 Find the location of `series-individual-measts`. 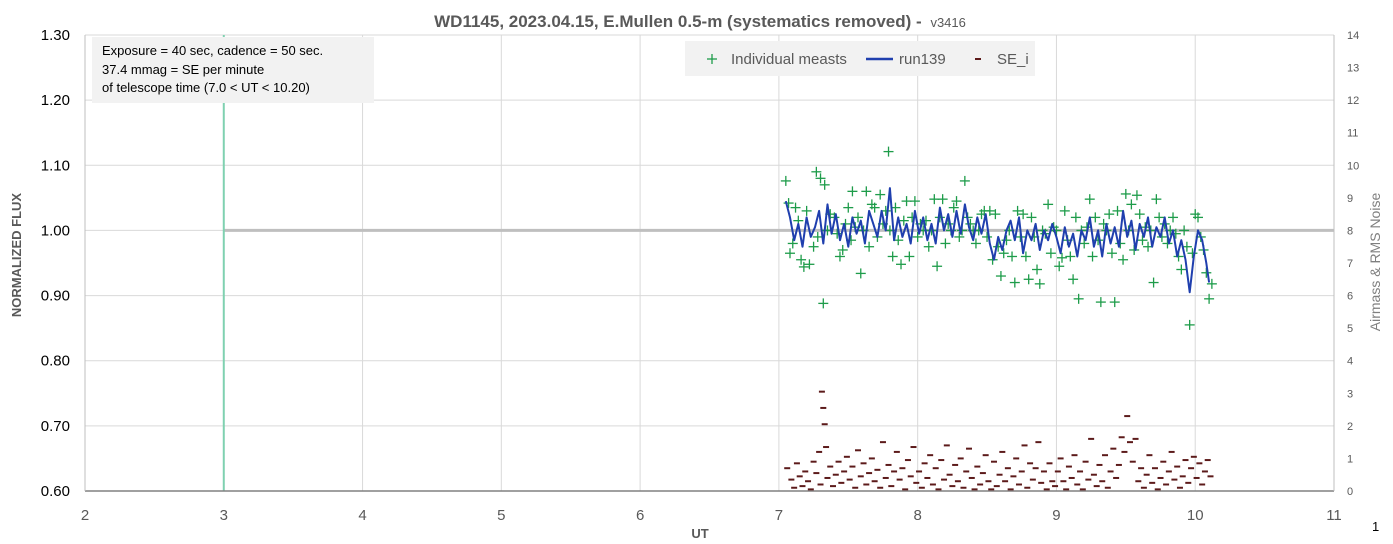

series-individual-measts is located at coordinates (998, 238).